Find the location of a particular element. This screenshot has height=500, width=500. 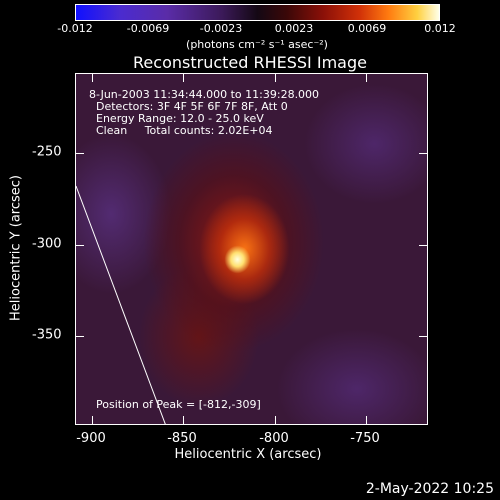

colorbar-tick: -0.0069 is located at coordinates (148, 28).